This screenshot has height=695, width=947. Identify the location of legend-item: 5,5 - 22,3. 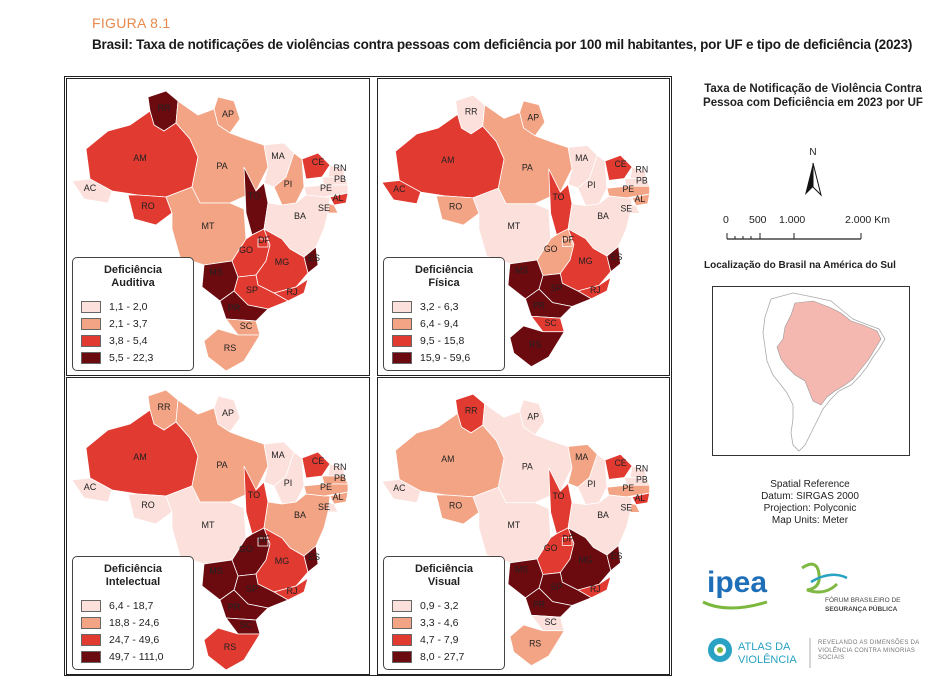
(133, 357).